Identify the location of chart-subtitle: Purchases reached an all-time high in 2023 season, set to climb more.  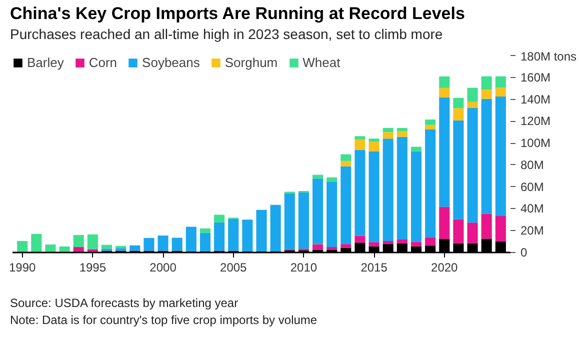
(226, 35).